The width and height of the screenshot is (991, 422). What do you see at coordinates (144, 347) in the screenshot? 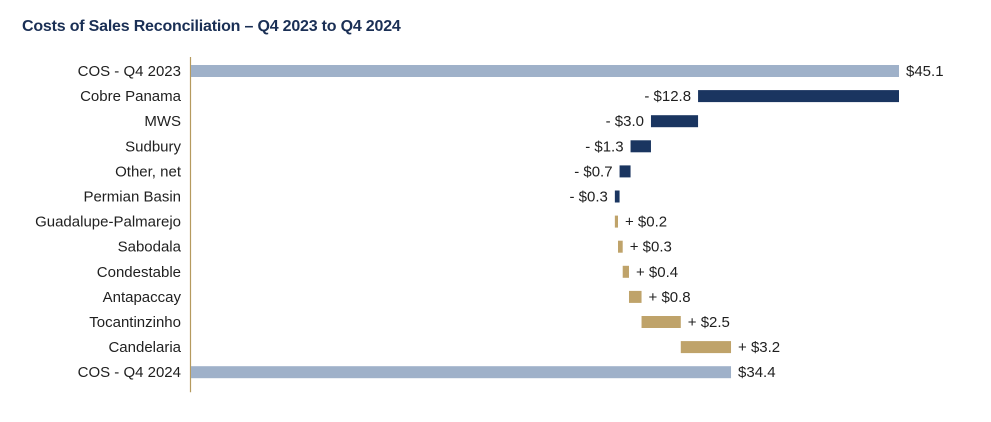
I see `category-label-candelaria: Candelaria` at bounding box center [144, 347].